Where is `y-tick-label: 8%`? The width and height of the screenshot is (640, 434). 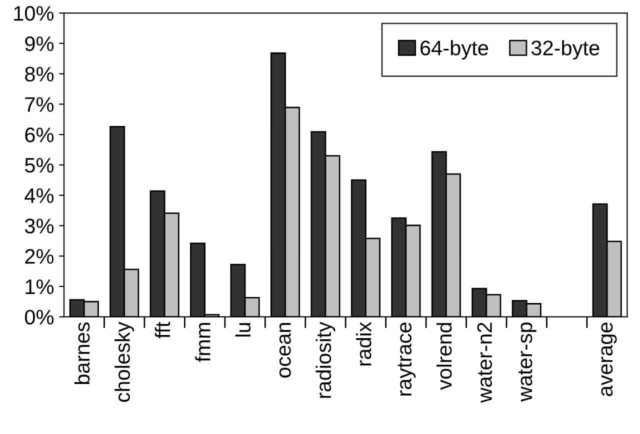 y-tick-label: 8% is located at coordinates (39, 74).